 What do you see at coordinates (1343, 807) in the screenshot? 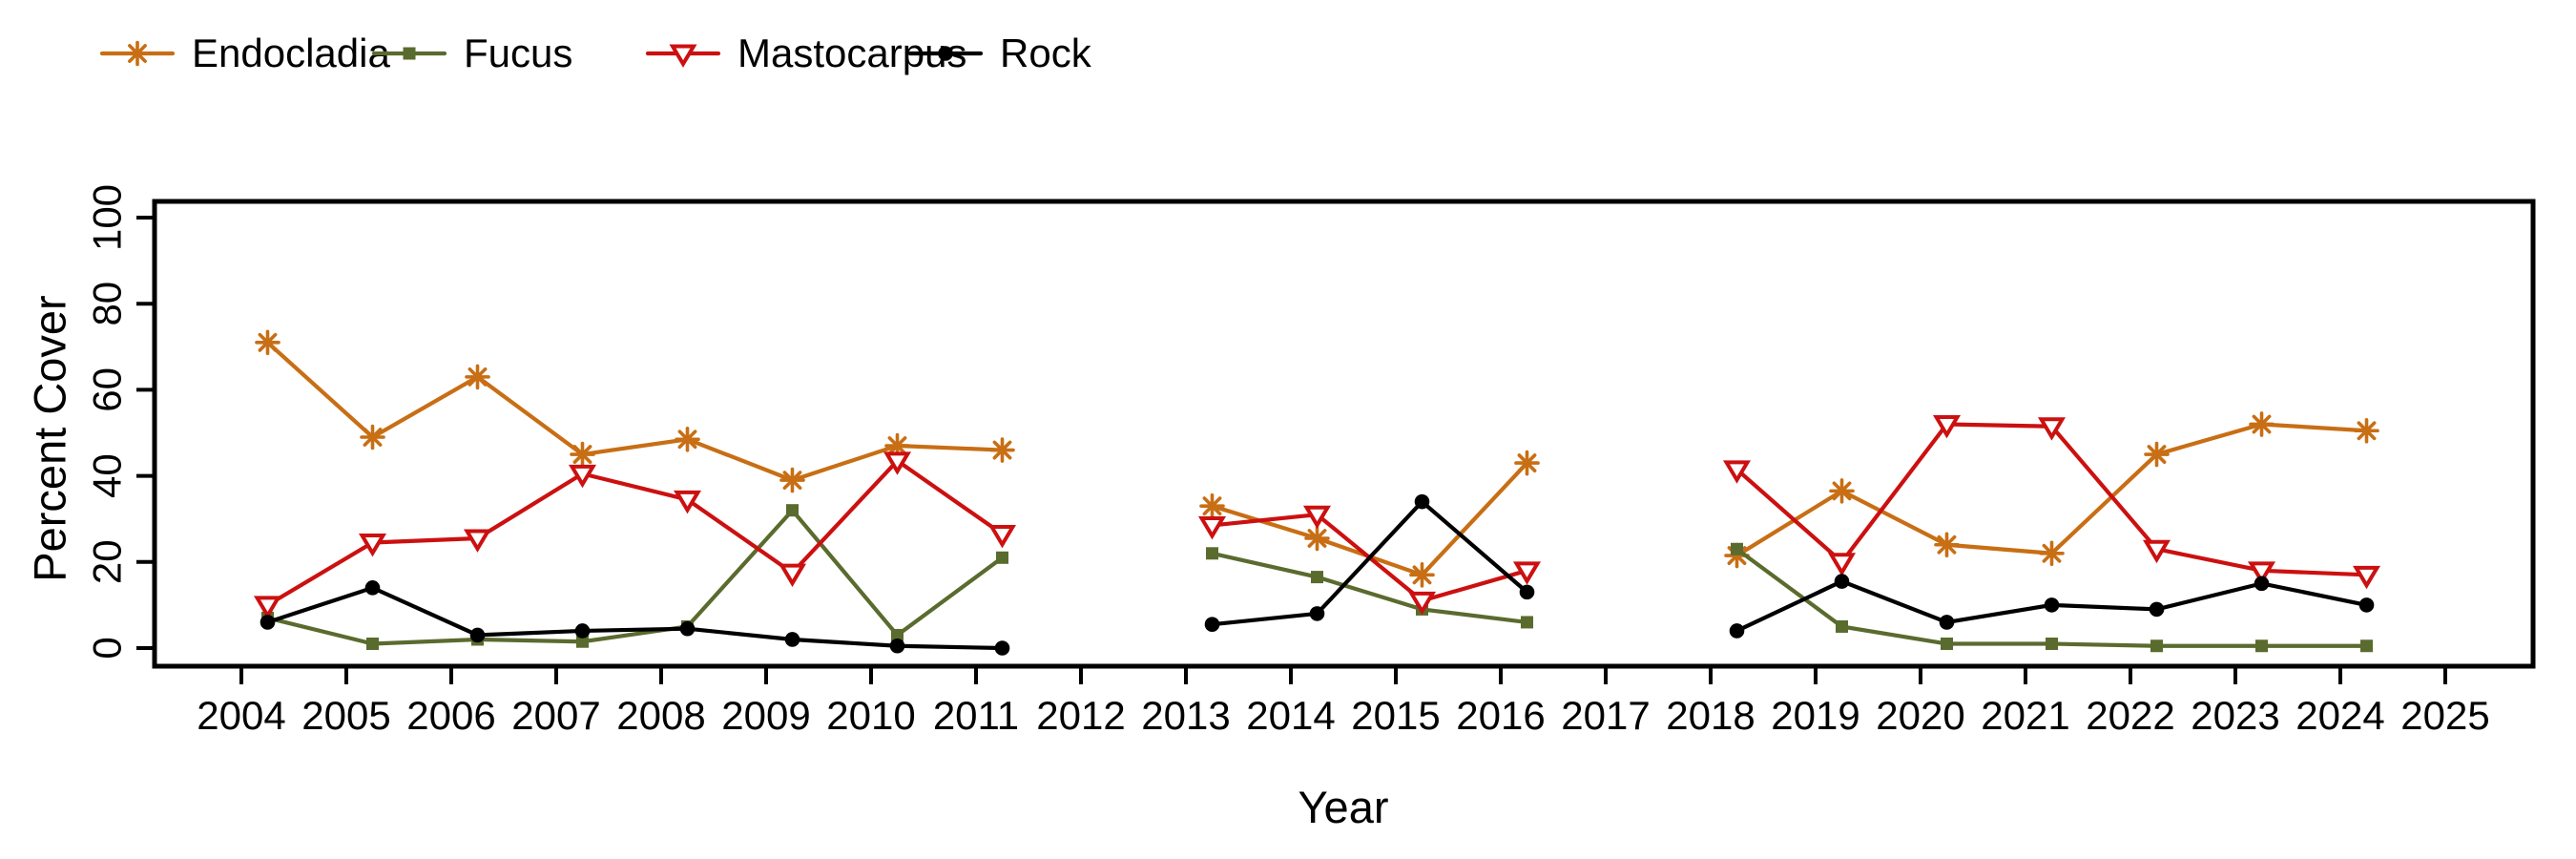
I see `x-axis-title: Year` at bounding box center [1343, 807].